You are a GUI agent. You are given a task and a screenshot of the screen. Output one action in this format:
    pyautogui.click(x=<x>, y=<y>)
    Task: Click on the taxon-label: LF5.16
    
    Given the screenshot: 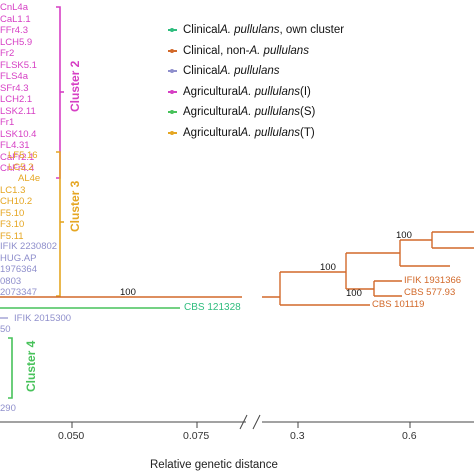 What is the action you would take?
    pyautogui.click(x=23, y=155)
    